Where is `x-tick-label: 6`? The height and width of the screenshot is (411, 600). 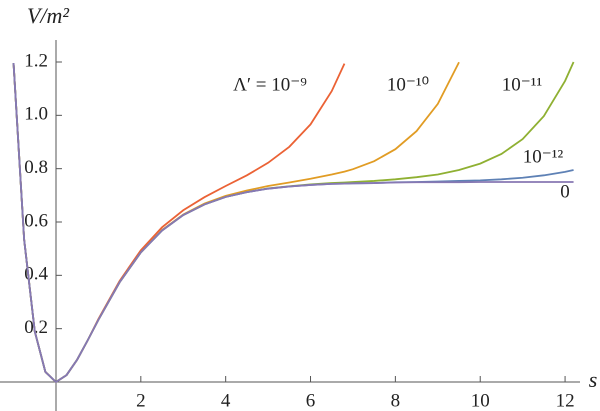 x-tick-label: 6 is located at coordinates (311, 400).